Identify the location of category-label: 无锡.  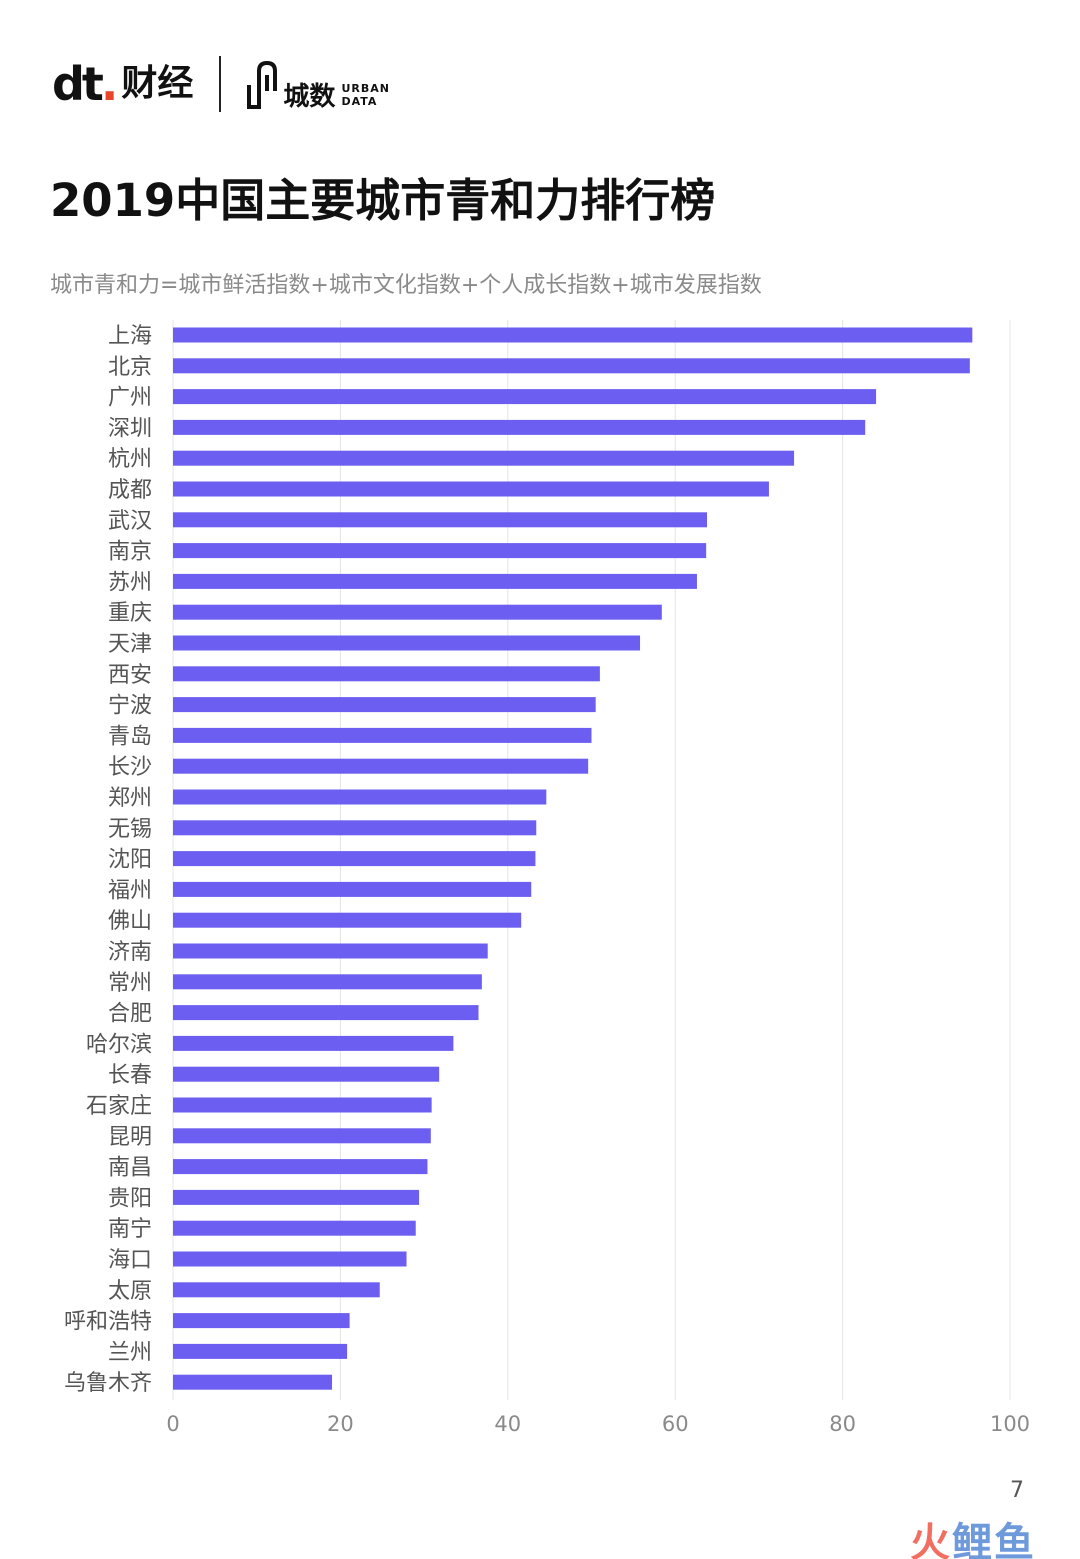
(130, 829).